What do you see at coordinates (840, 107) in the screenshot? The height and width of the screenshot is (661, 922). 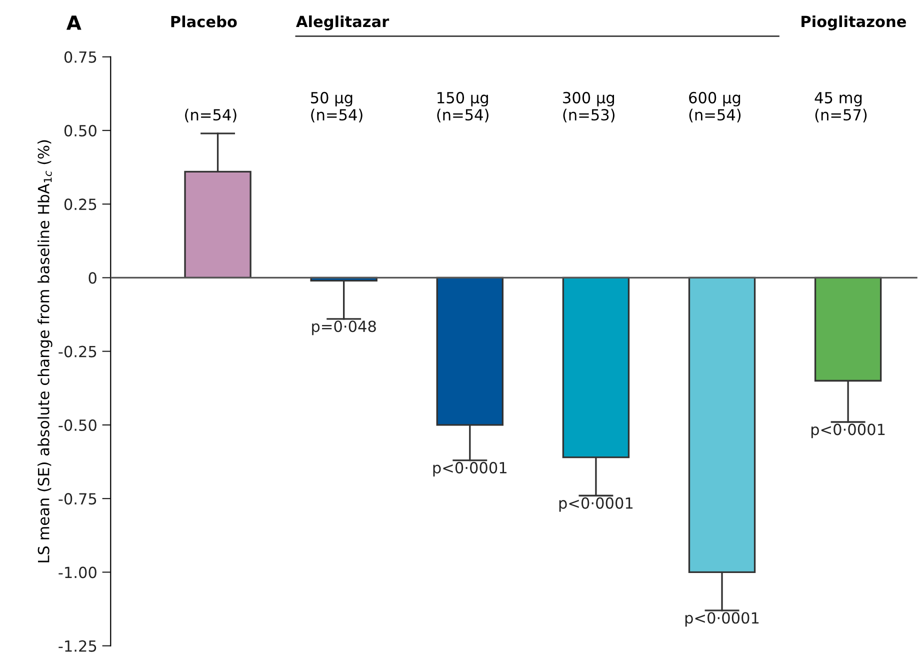 I see `x-tick-label: 45 mg (n=57)` at bounding box center [840, 107].